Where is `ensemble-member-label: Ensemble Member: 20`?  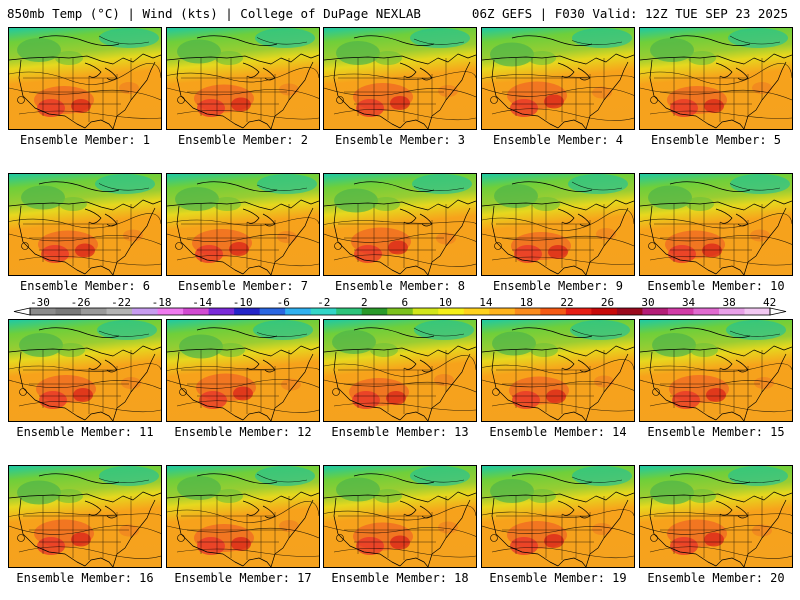 ensemble-member-label: Ensemble Member: 20 is located at coordinates (716, 578).